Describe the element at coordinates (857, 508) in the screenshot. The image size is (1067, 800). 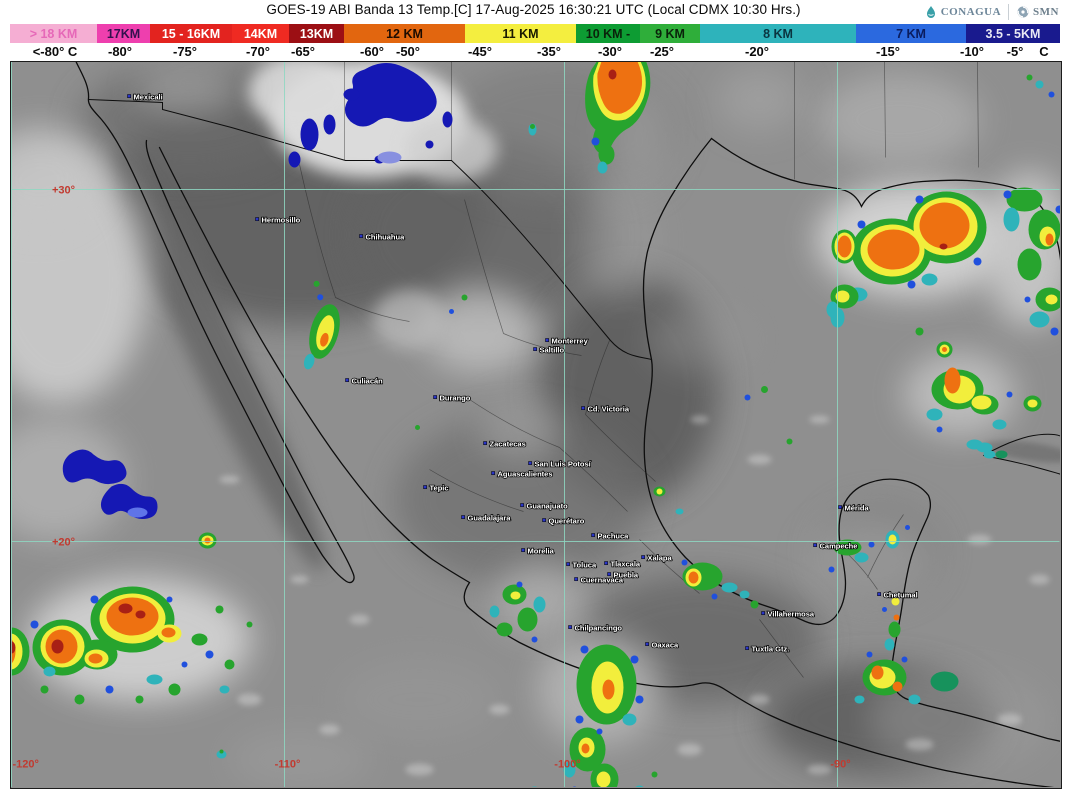
I see `city-label: Mérida` at that location.